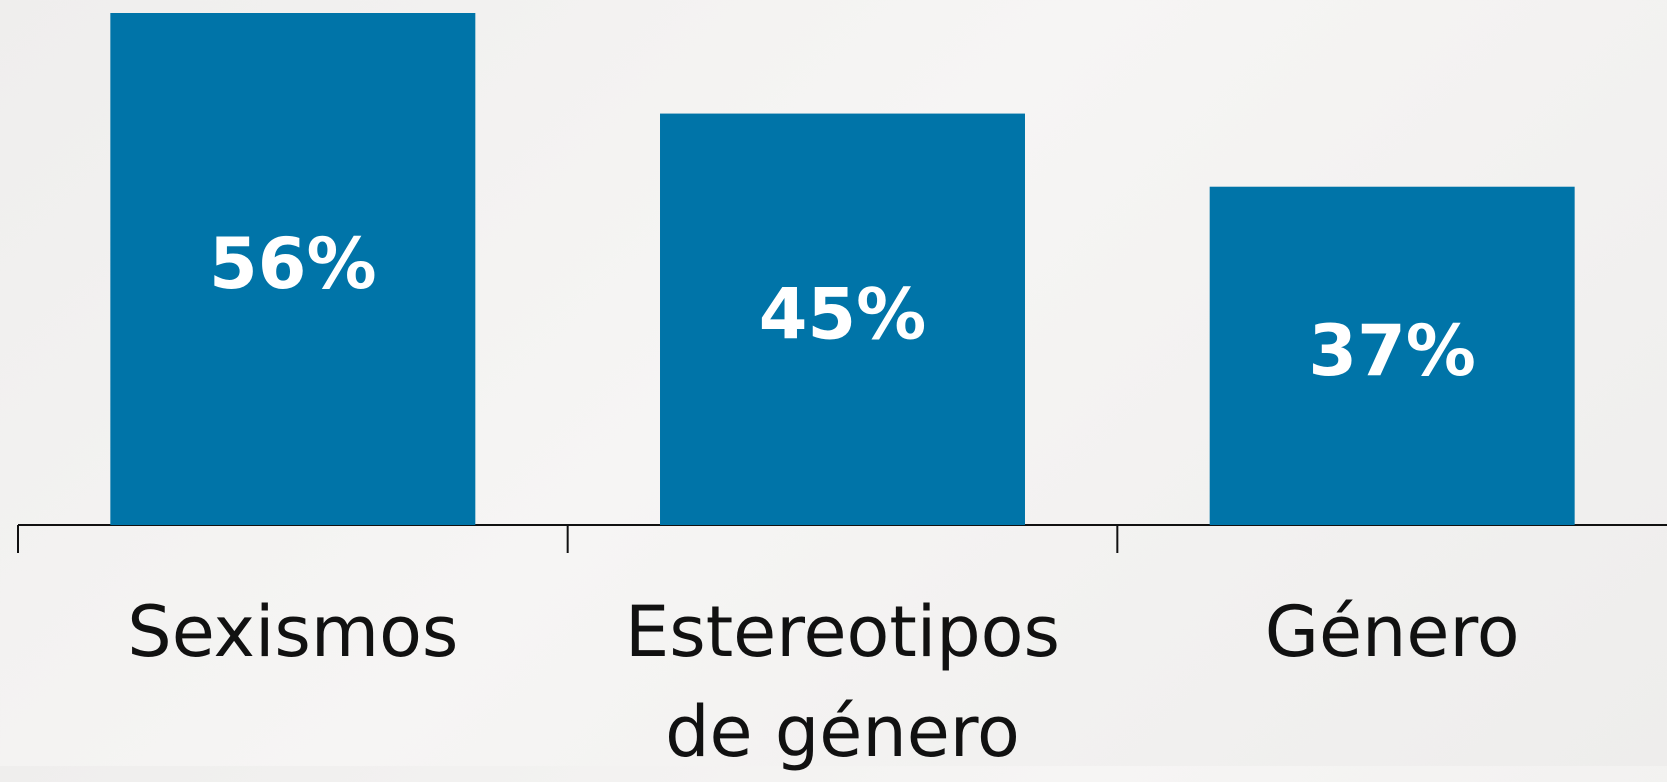  Describe the element at coordinates (843, 314) in the screenshot. I see `value-label: 45%` at that location.